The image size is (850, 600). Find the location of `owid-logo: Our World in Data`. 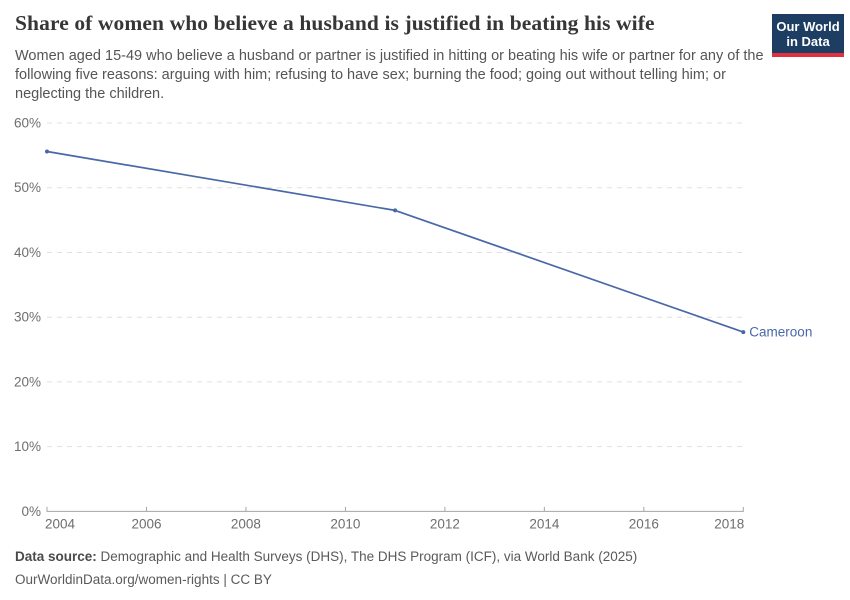

owid-logo: Our World in Data is located at coordinates (808, 35).